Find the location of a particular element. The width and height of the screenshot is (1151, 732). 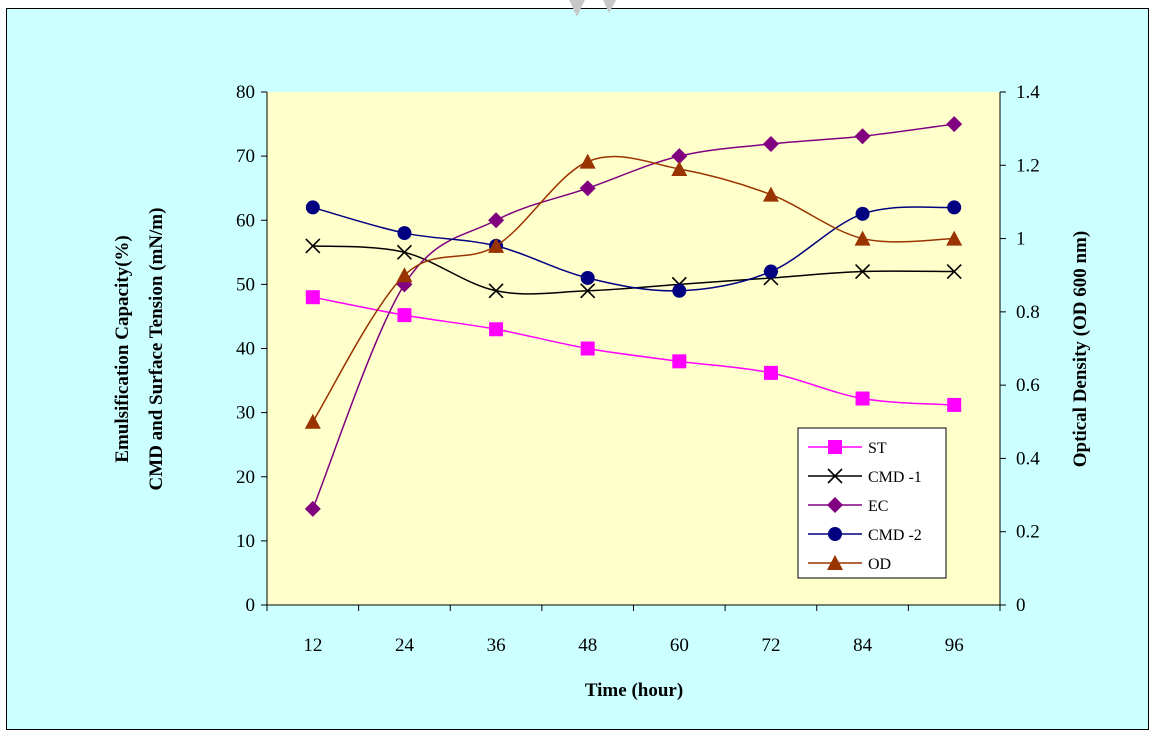

x-tick-label: 24 is located at coordinates (405, 645).